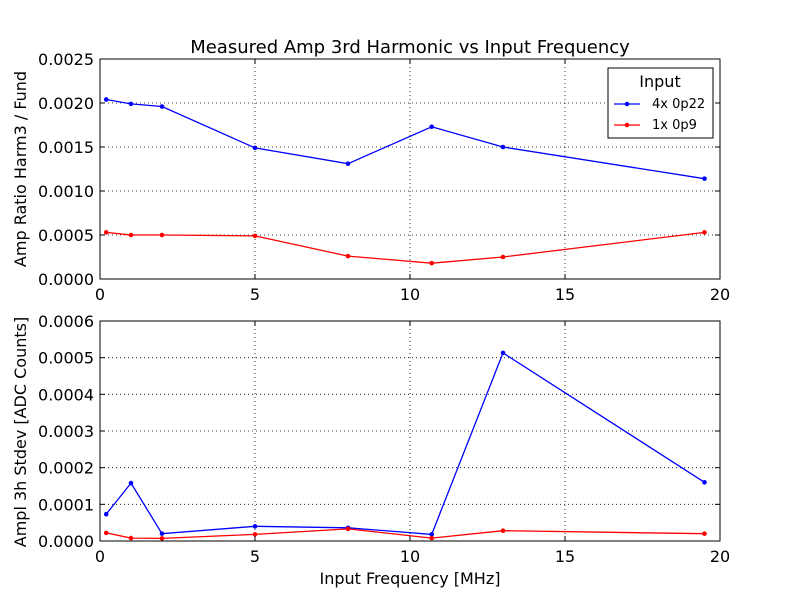  Describe the element at coordinates (674, 125) in the screenshot. I see `legend-label-1: 1x 0p9` at that location.